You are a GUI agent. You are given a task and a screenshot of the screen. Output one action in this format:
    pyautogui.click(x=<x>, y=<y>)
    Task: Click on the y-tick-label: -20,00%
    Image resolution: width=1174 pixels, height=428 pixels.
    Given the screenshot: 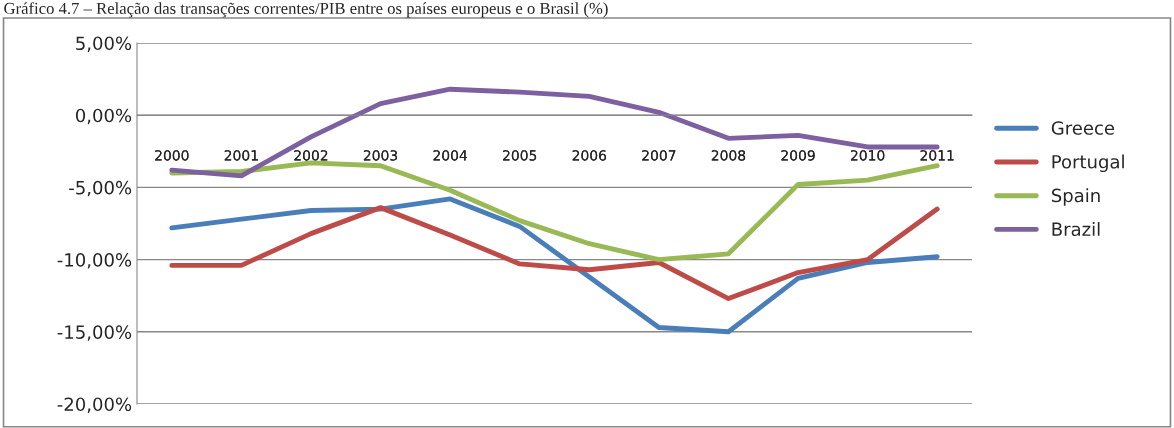 What is the action you would take?
    pyautogui.click(x=94, y=405)
    